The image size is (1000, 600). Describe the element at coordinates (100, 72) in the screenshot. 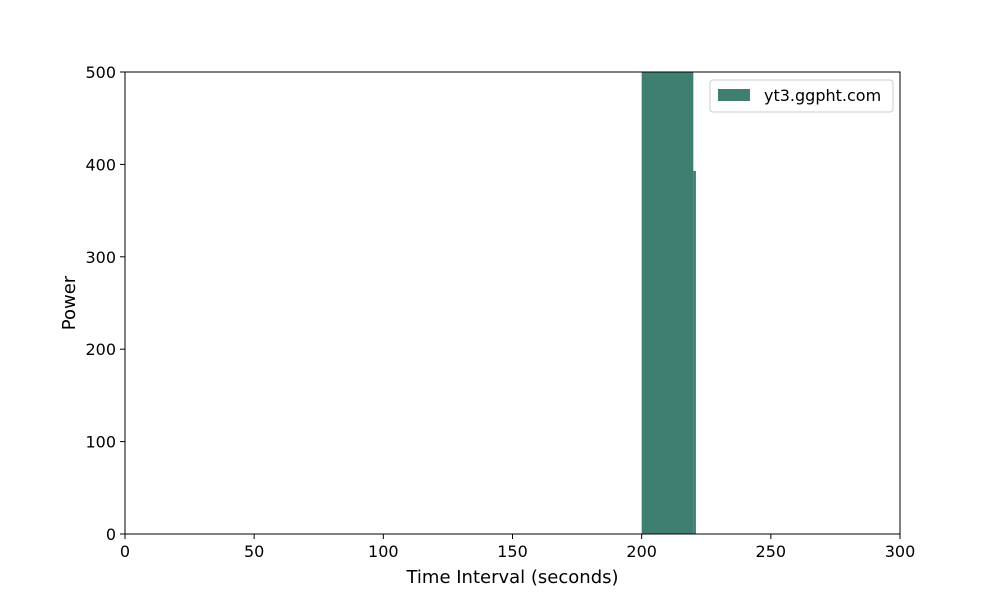

I see `y-tick-label: 500` at that location.